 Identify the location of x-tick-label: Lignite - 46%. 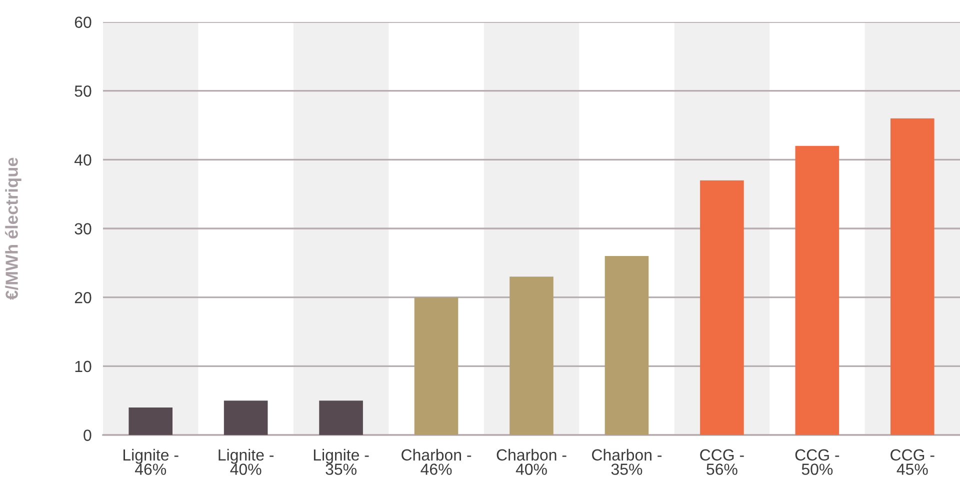
(151, 461).